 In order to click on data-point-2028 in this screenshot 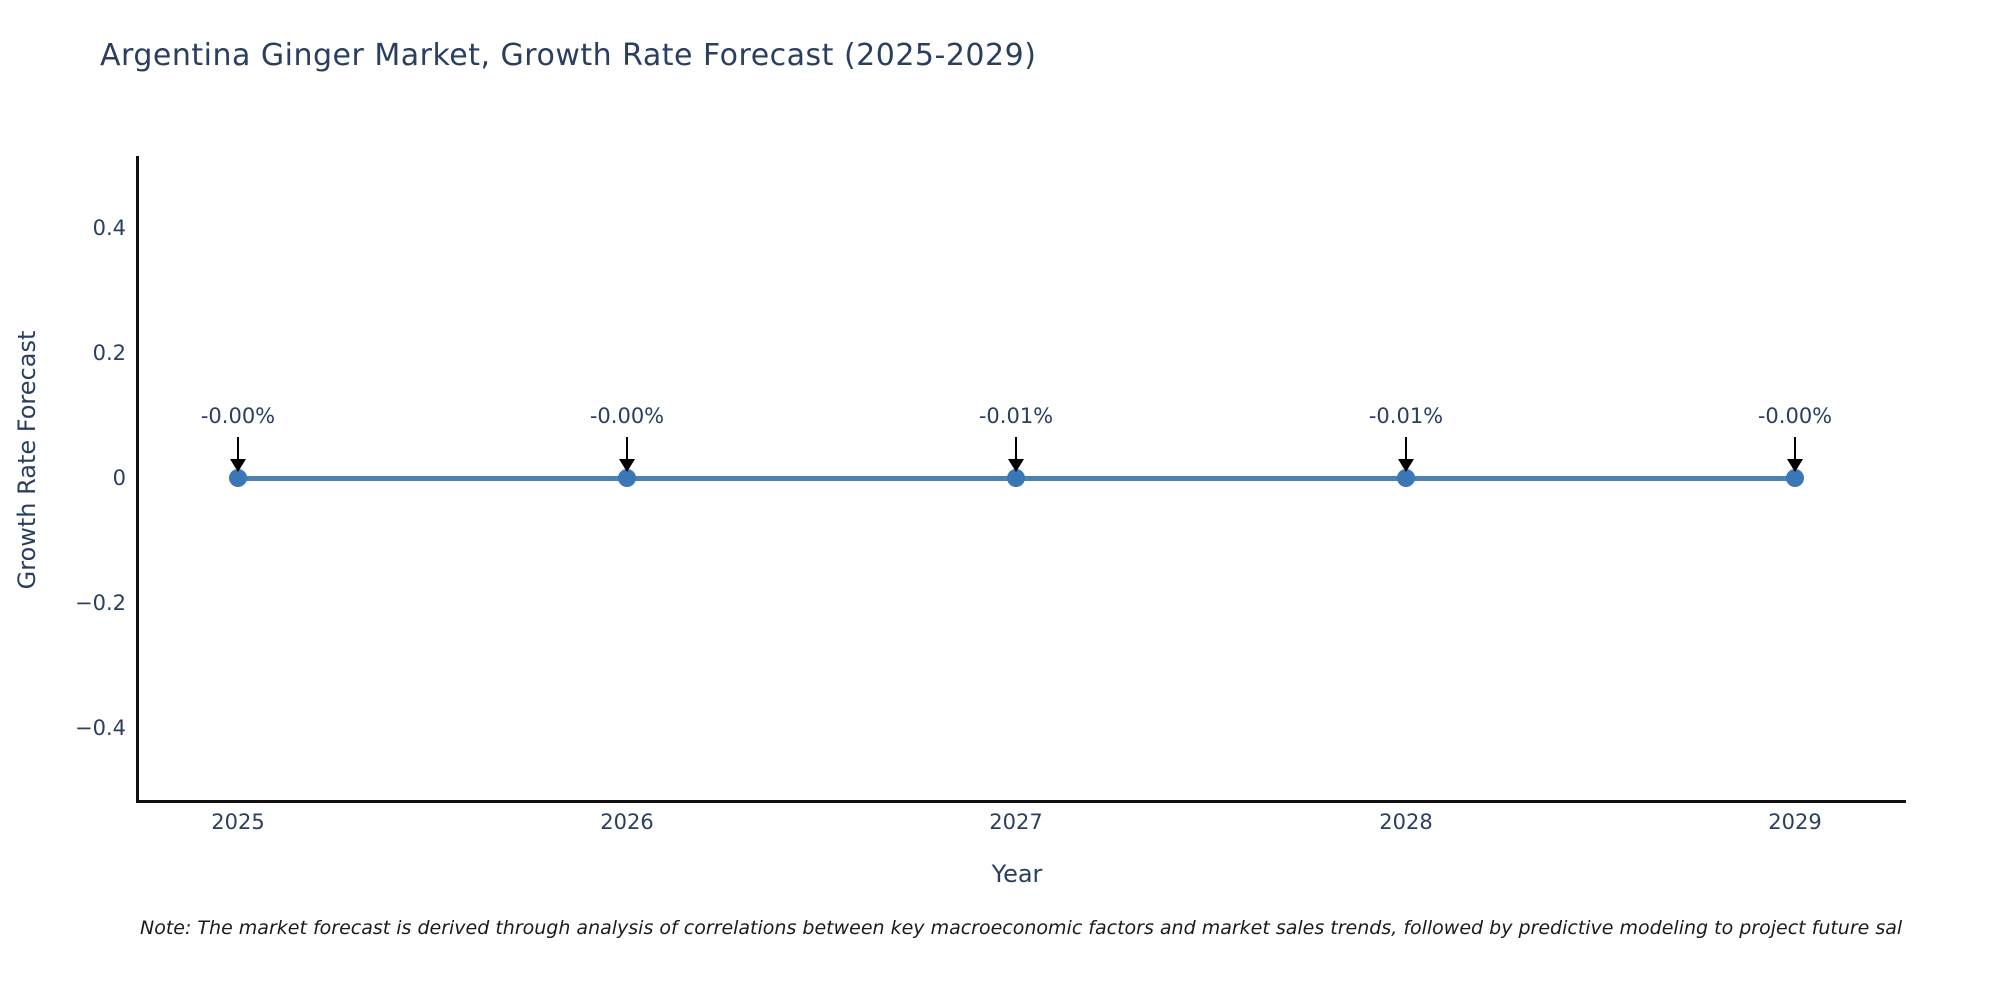, I will do `click(1406, 478)`.